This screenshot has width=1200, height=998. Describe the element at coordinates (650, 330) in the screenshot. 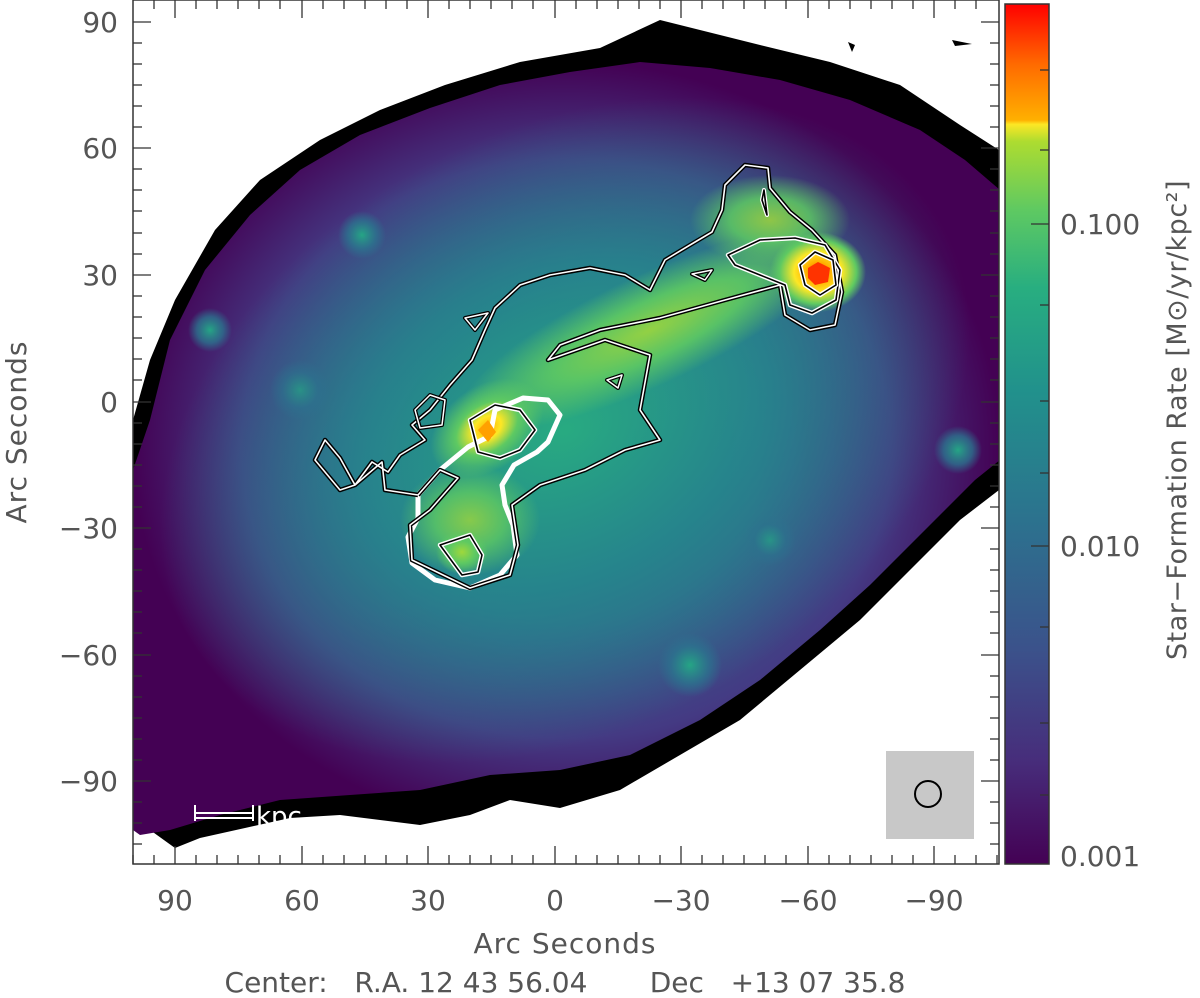

I see `ridge-emission` at that location.